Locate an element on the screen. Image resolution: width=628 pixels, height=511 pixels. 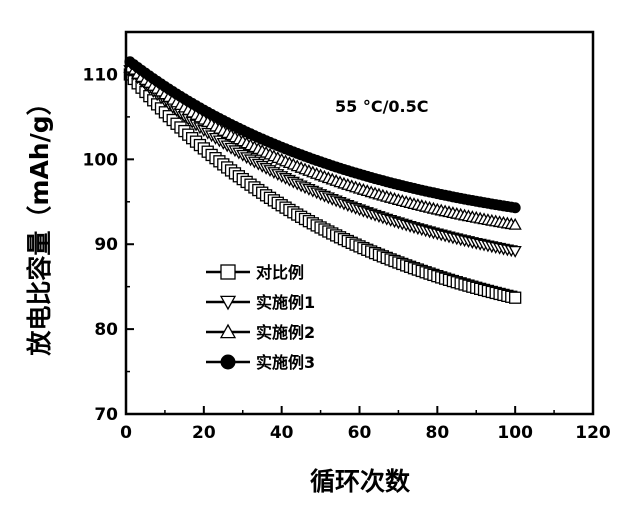
legend-item: 对比例 is located at coordinates (255, 272).